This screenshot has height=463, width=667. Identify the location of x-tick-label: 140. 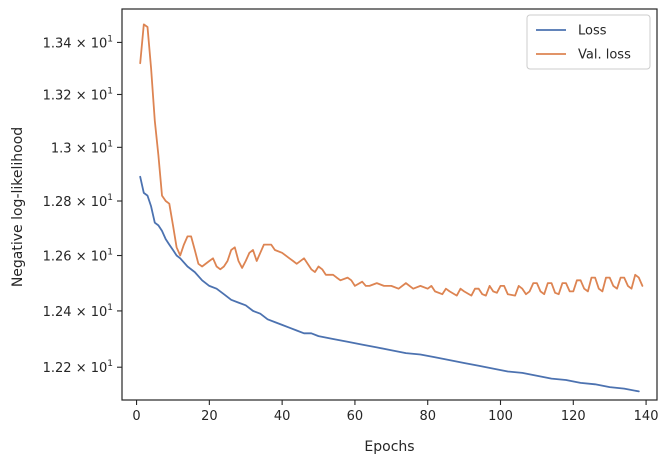
(646, 416).